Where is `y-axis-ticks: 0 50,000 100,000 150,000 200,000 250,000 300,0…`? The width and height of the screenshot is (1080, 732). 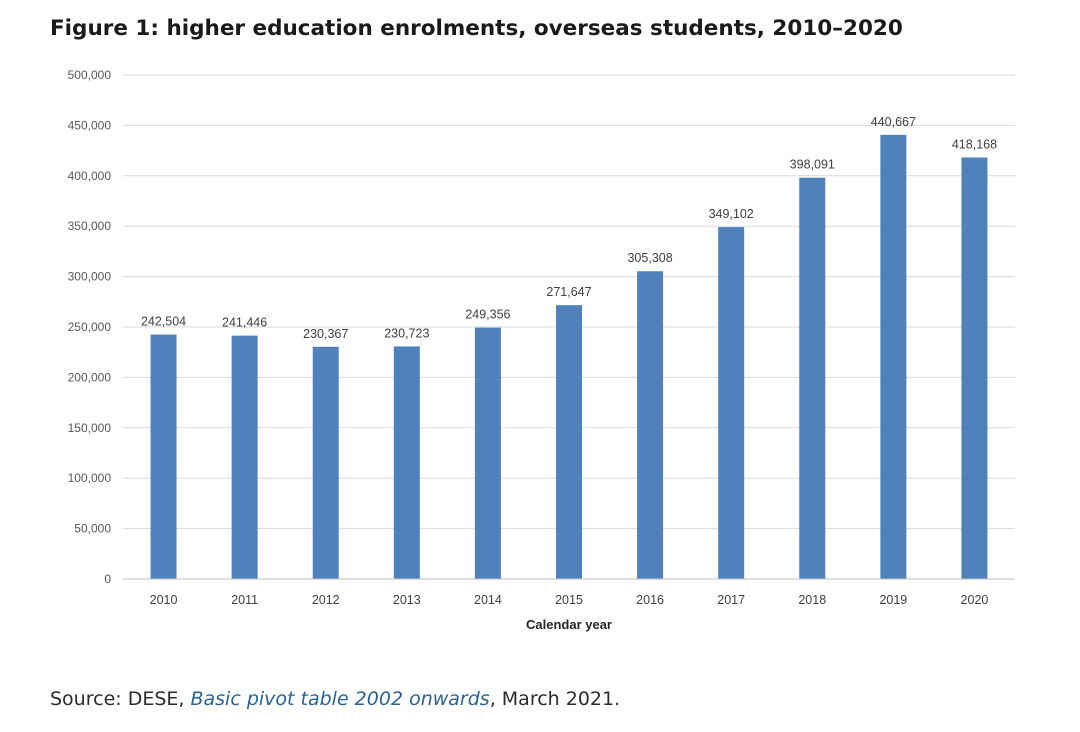
y-axis-ticks: 0 50,000 100,000 150,000 200,000 250,000 300,0… is located at coordinates (90, 327).